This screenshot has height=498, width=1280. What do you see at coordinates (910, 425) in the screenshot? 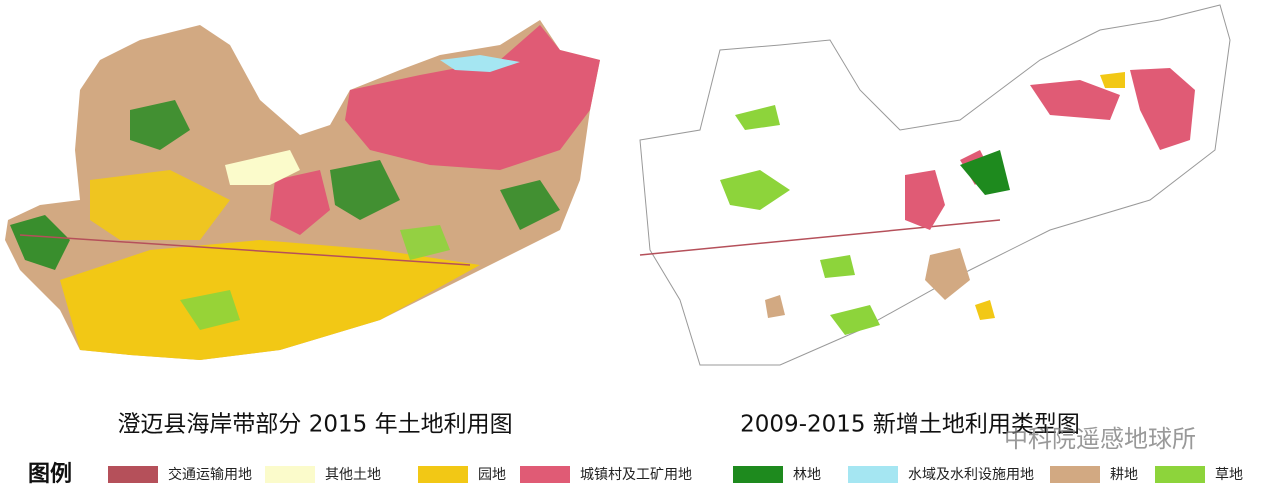
I see `map-caption: 2009-2015 新增土地利用类型图` at bounding box center [910, 425].